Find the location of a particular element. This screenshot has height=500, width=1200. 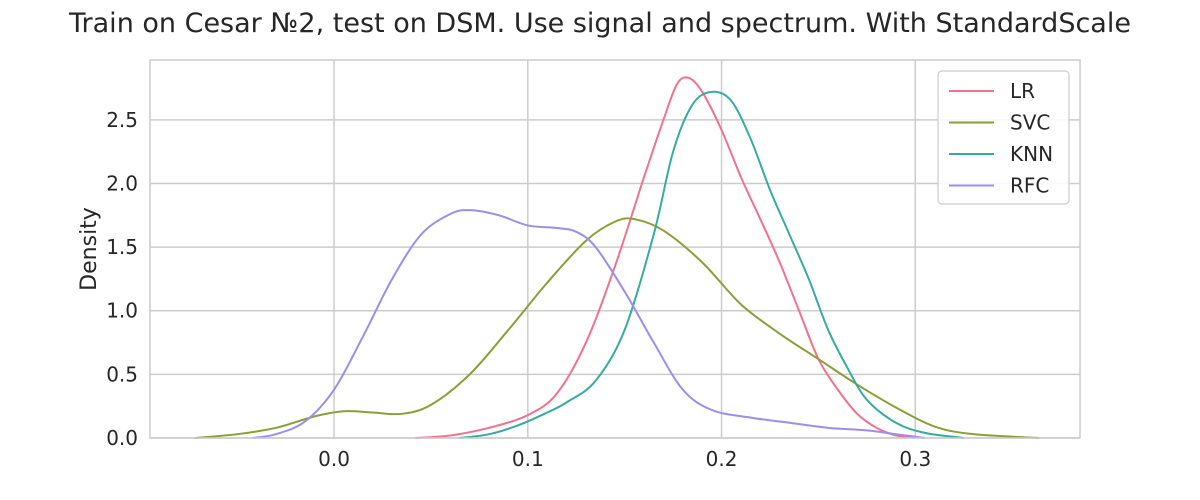

legend: LR SVC KNN RFC is located at coordinates (1003, 137).